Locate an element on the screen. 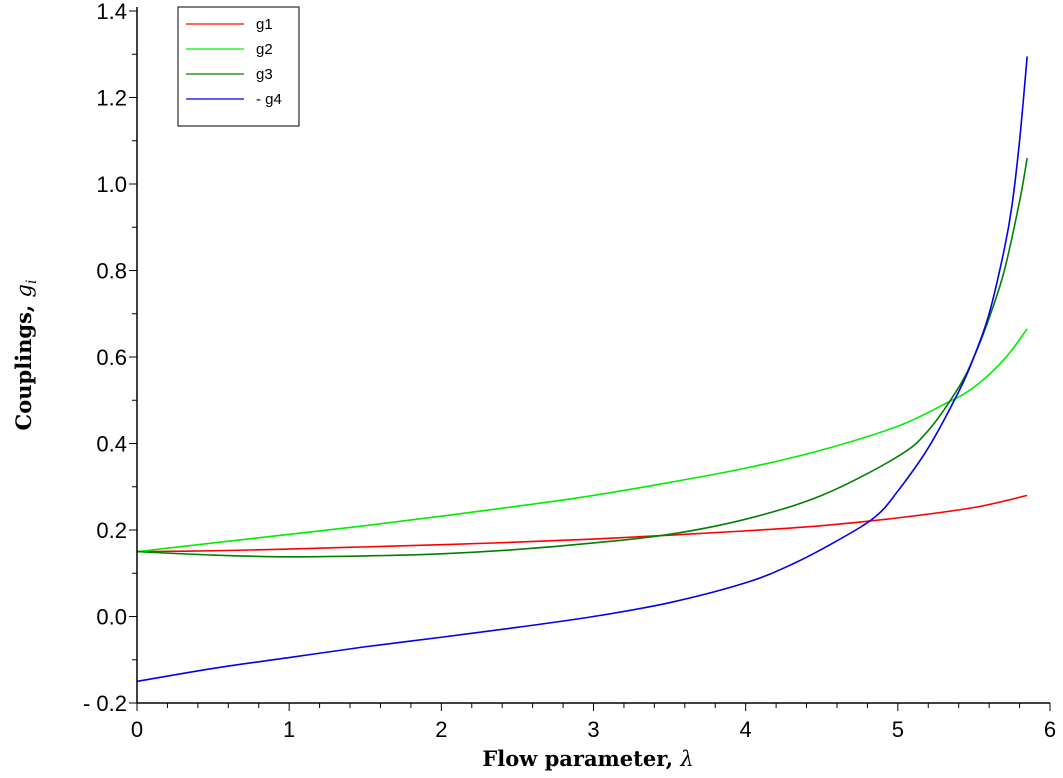 The image size is (1063, 778). y-tick-label: 0.8 is located at coordinates (111, 271).